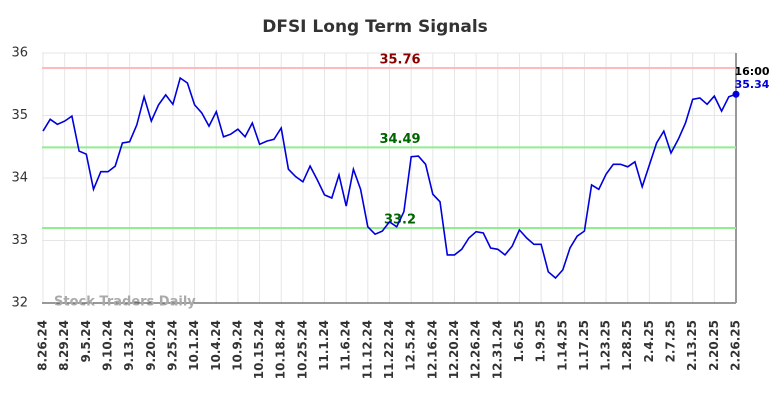  Describe the element at coordinates (194, 345) in the screenshot. I see `x-tick-label: 10.1.24` at that location.